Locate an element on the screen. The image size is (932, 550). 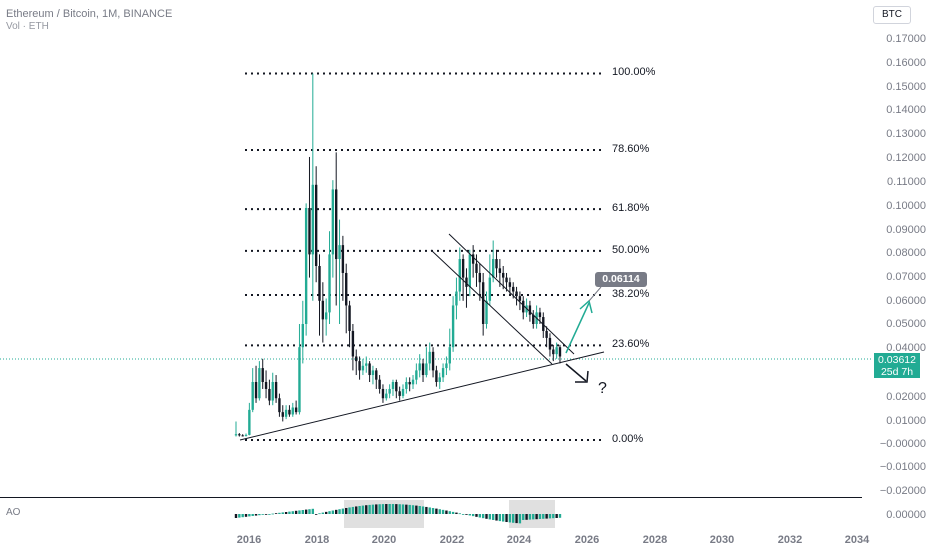
price-axis-label: 0.14000 is located at coordinates (906, 110).